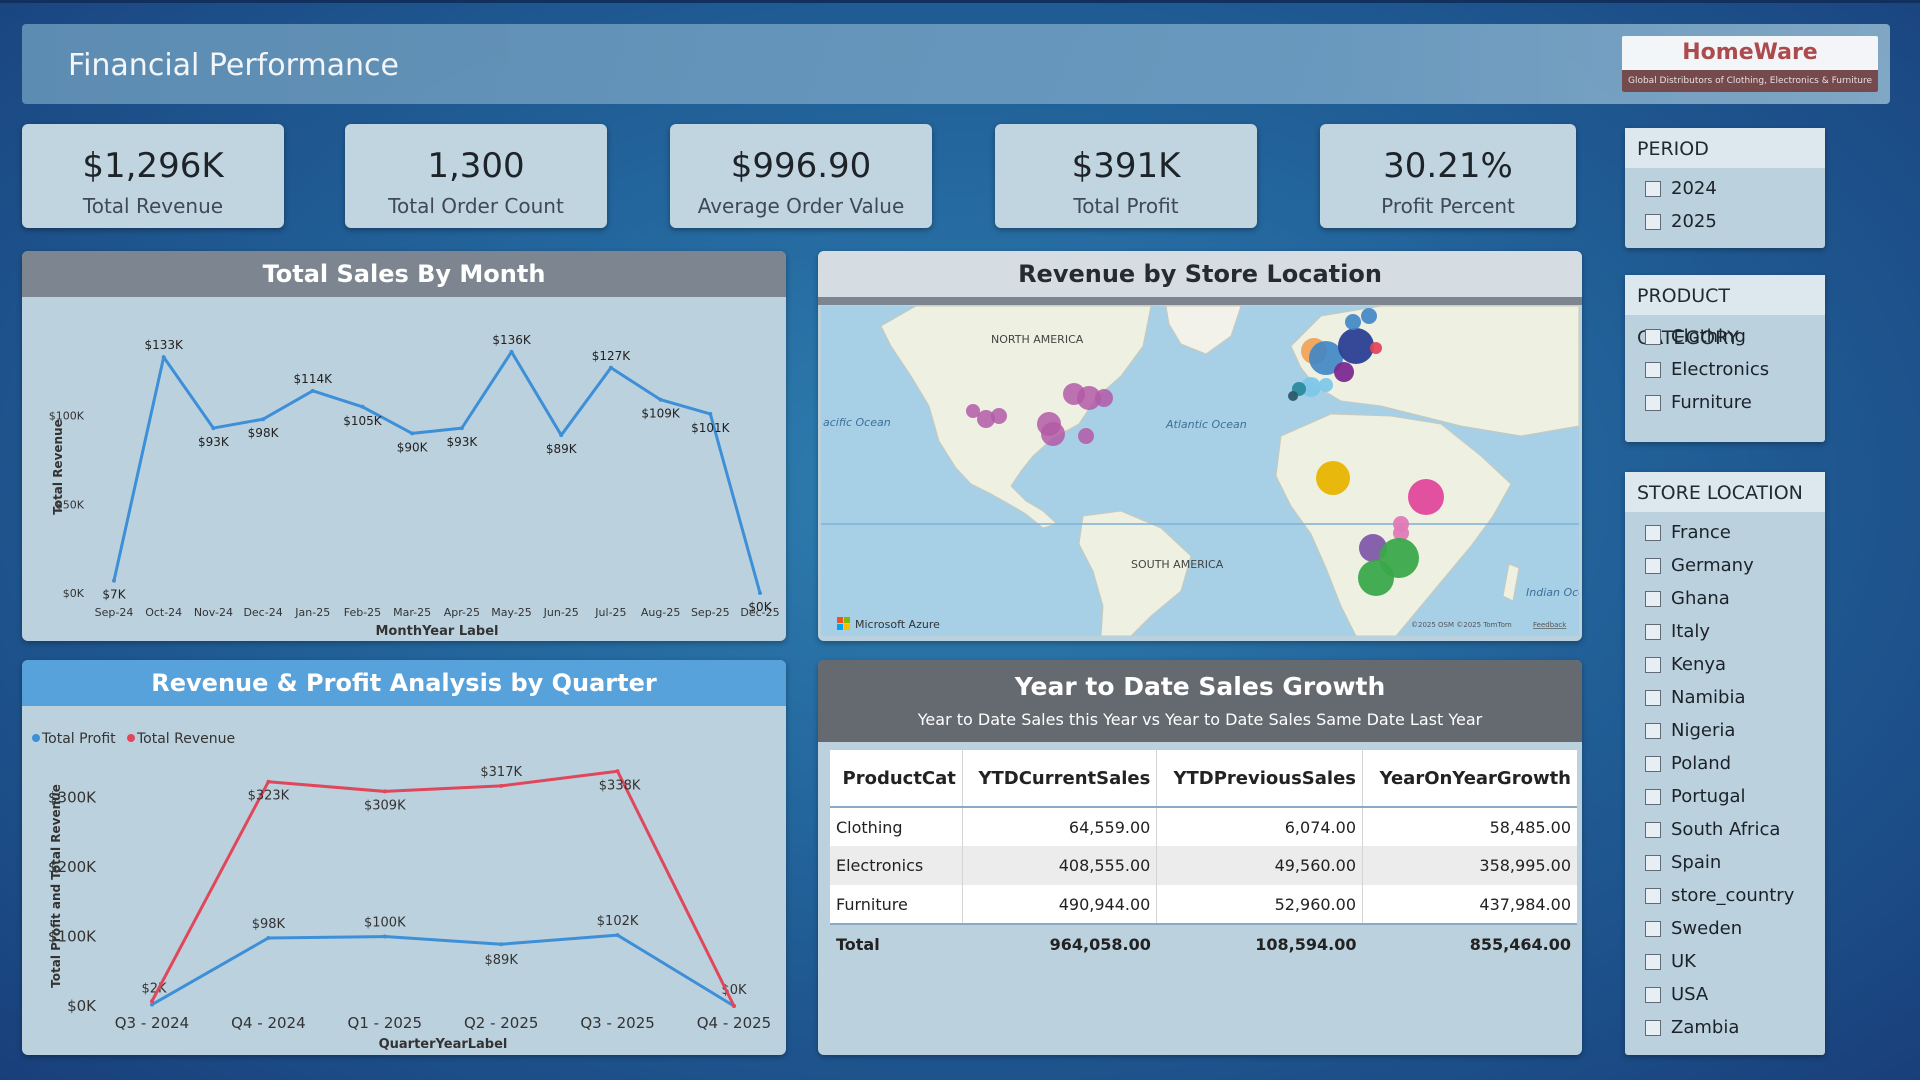 The height and width of the screenshot is (1080, 1920). I want to click on slicer-option-zambia: Zambia, so click(1725, 1027).